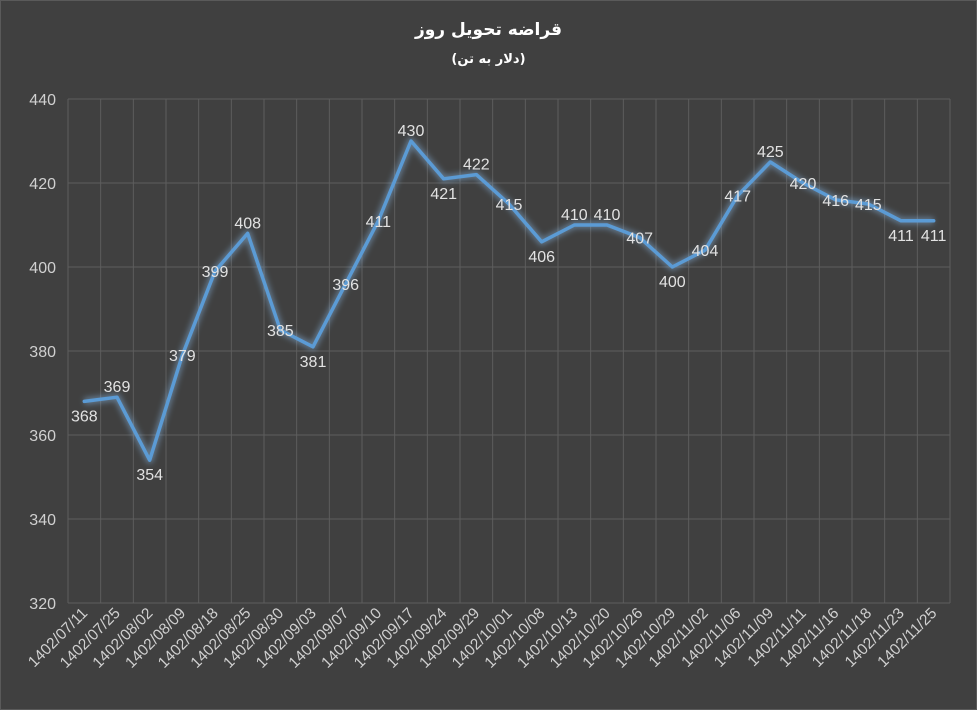  I want to click on data-label: 381, so click(313, 362).